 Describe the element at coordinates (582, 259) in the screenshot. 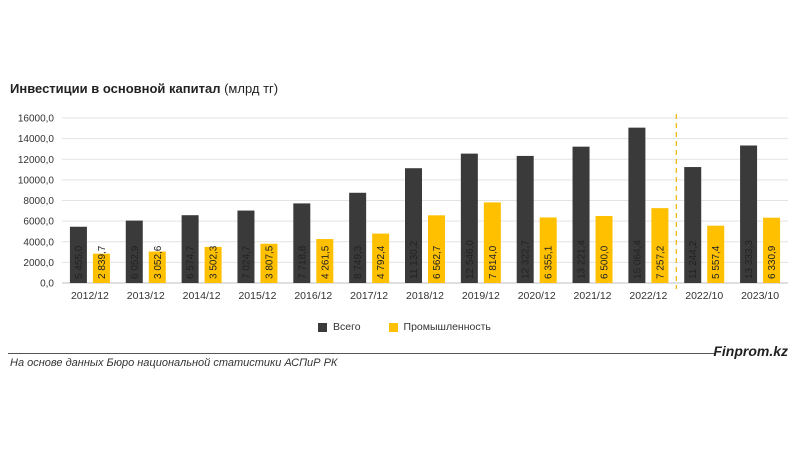

I see `data-label-total: 13 221,4` at that location.